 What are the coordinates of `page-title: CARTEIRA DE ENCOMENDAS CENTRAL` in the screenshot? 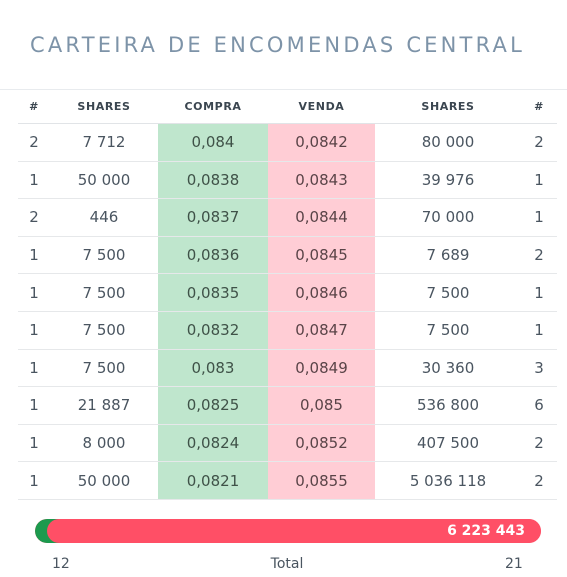 It's located at (277, 45).